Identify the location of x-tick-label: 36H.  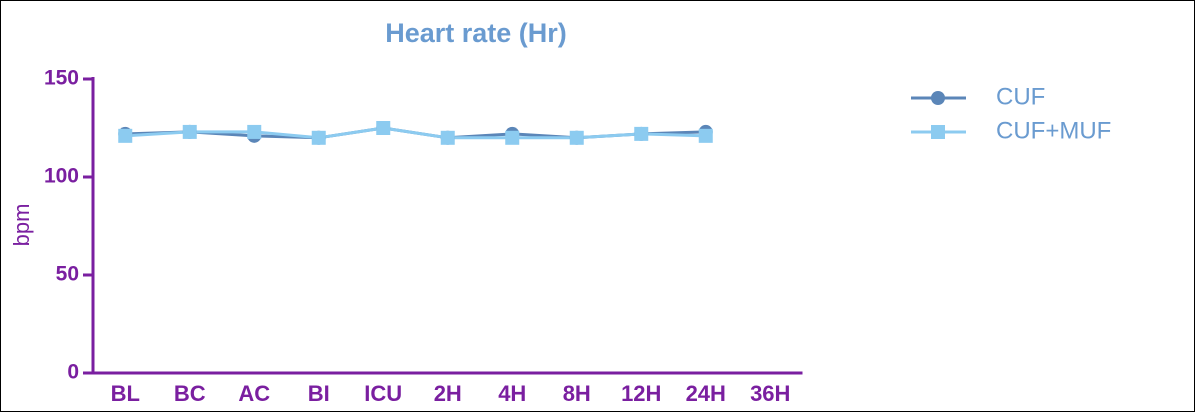
(770, 393).